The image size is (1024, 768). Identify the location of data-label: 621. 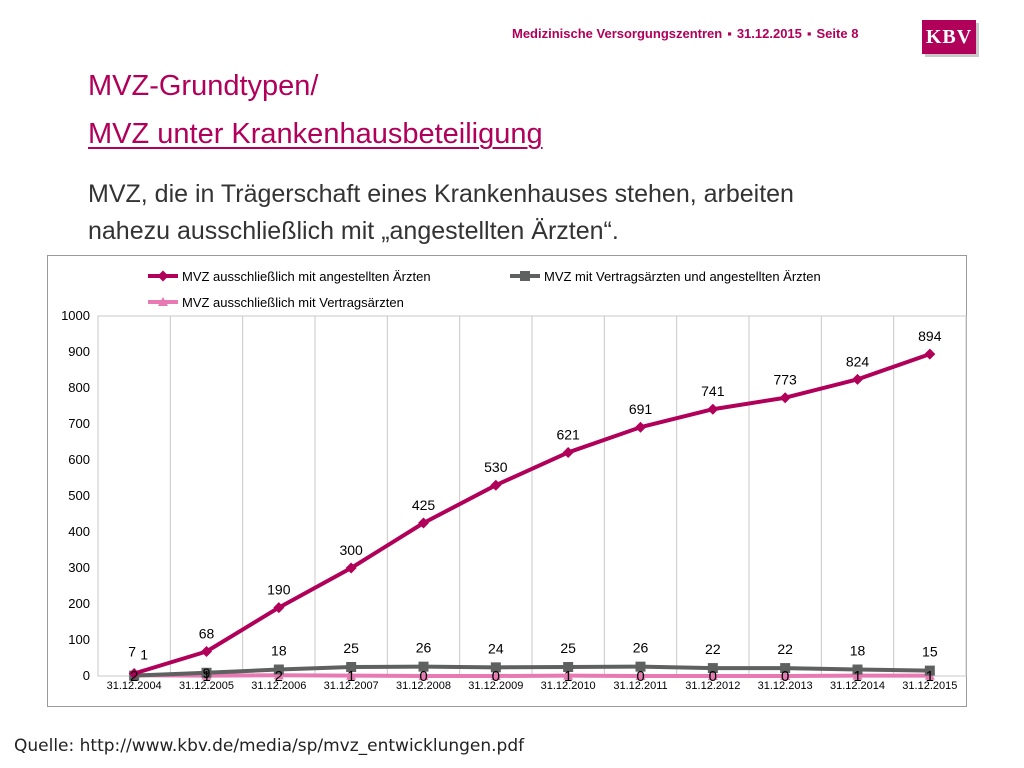
(568, 434).